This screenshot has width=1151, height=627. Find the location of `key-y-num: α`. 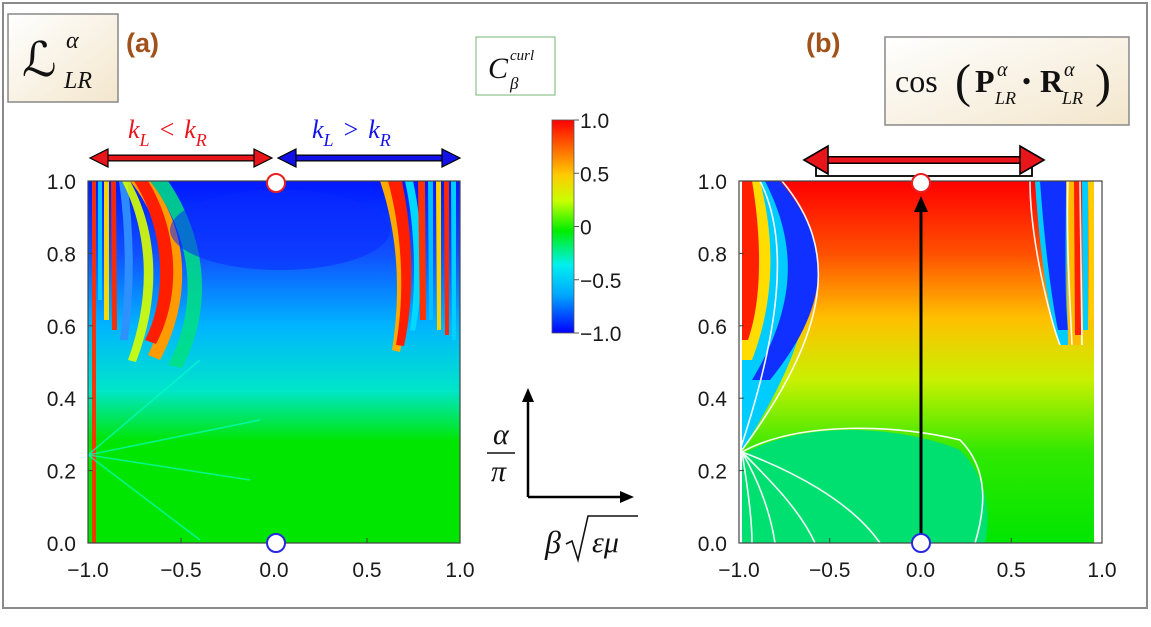

key-y-num: α is located at coordinates (501, 434).